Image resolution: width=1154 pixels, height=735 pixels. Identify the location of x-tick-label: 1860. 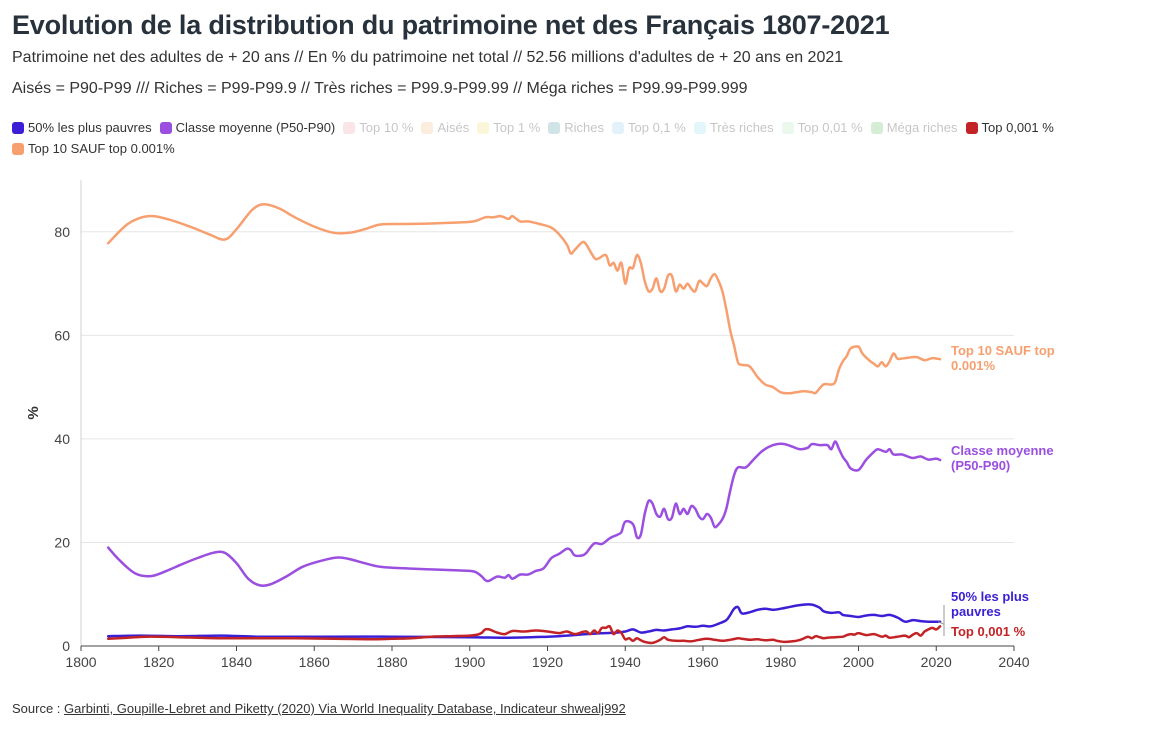
(314, 662).